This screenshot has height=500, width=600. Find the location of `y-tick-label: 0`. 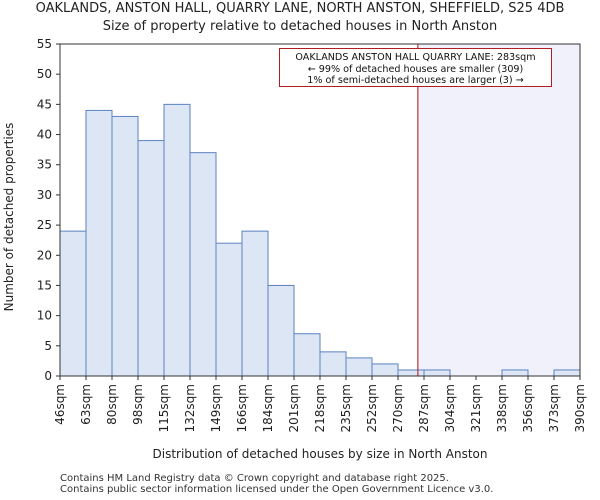

y-tick-label: 0 is located at coordinates (48, 376).